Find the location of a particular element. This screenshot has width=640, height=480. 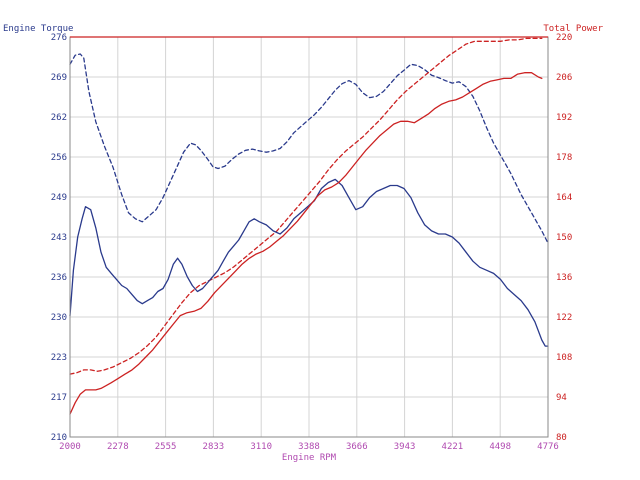

right-tick-label: 164 is located at coordinates (564, 198).